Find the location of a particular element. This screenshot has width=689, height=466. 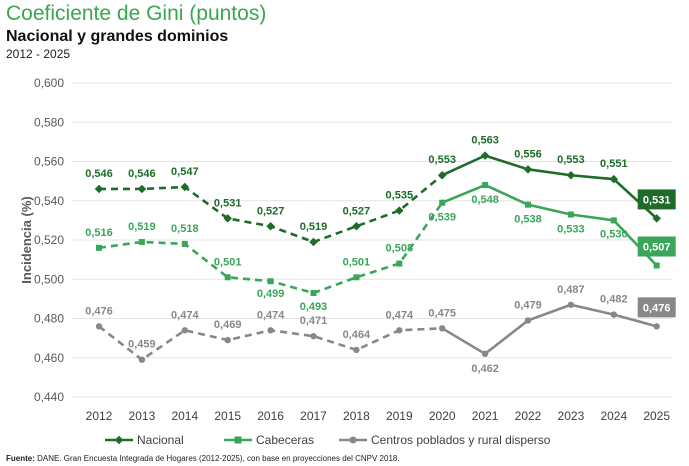

data-label: 0,531 is located at coordinates (657, 200).